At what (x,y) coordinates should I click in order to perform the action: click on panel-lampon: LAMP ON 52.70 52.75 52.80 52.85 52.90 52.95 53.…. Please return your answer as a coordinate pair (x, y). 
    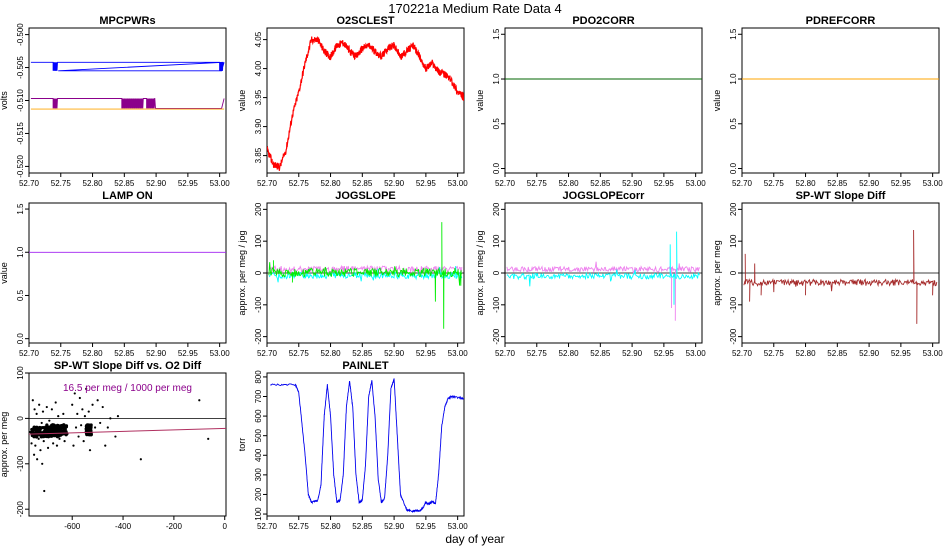
    Looking at the image, I should click on (115, 274).